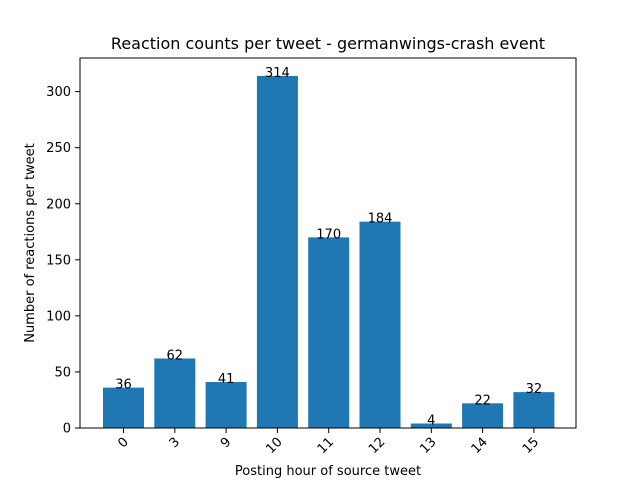 This screenshot has width=640, height=484. What do you see at coordinates (58, 260) in the screenshot?
I see `y-tick-label-150: 150` at bounding box center [58, 260].